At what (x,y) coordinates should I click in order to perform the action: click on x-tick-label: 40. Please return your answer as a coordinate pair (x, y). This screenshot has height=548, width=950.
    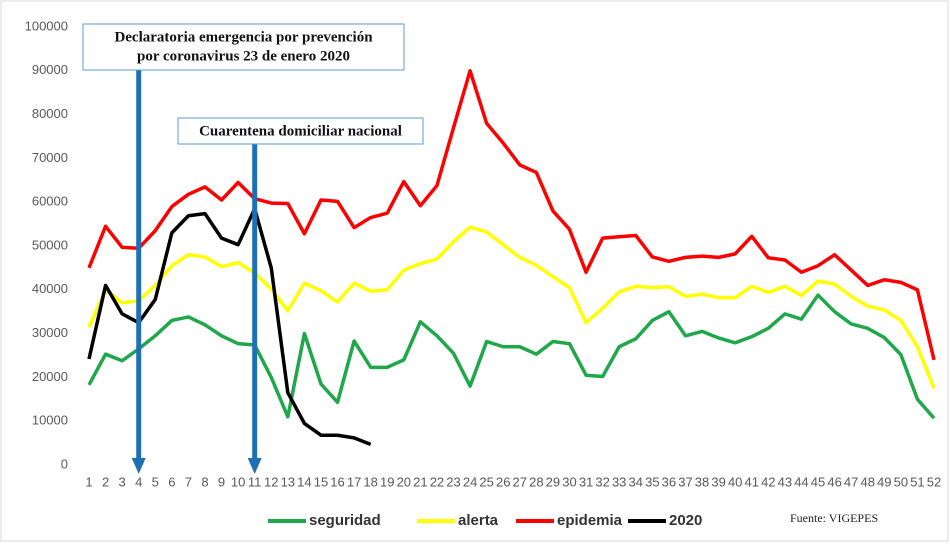
    Looking at the image, I should click on (735, 481).